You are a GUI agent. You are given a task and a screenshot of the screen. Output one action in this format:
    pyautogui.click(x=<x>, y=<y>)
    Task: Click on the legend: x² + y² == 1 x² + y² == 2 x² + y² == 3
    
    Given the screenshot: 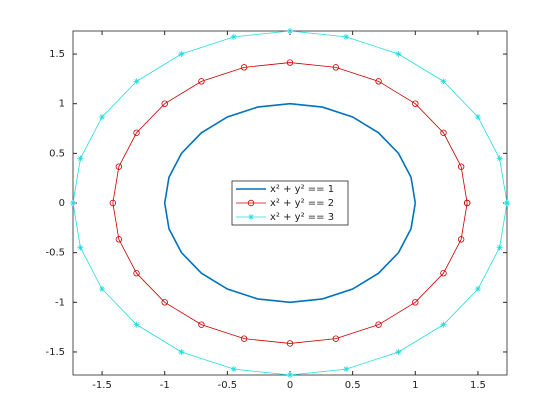 What is the action you would take?
    pyautogui.click(x=290, y=203)
    